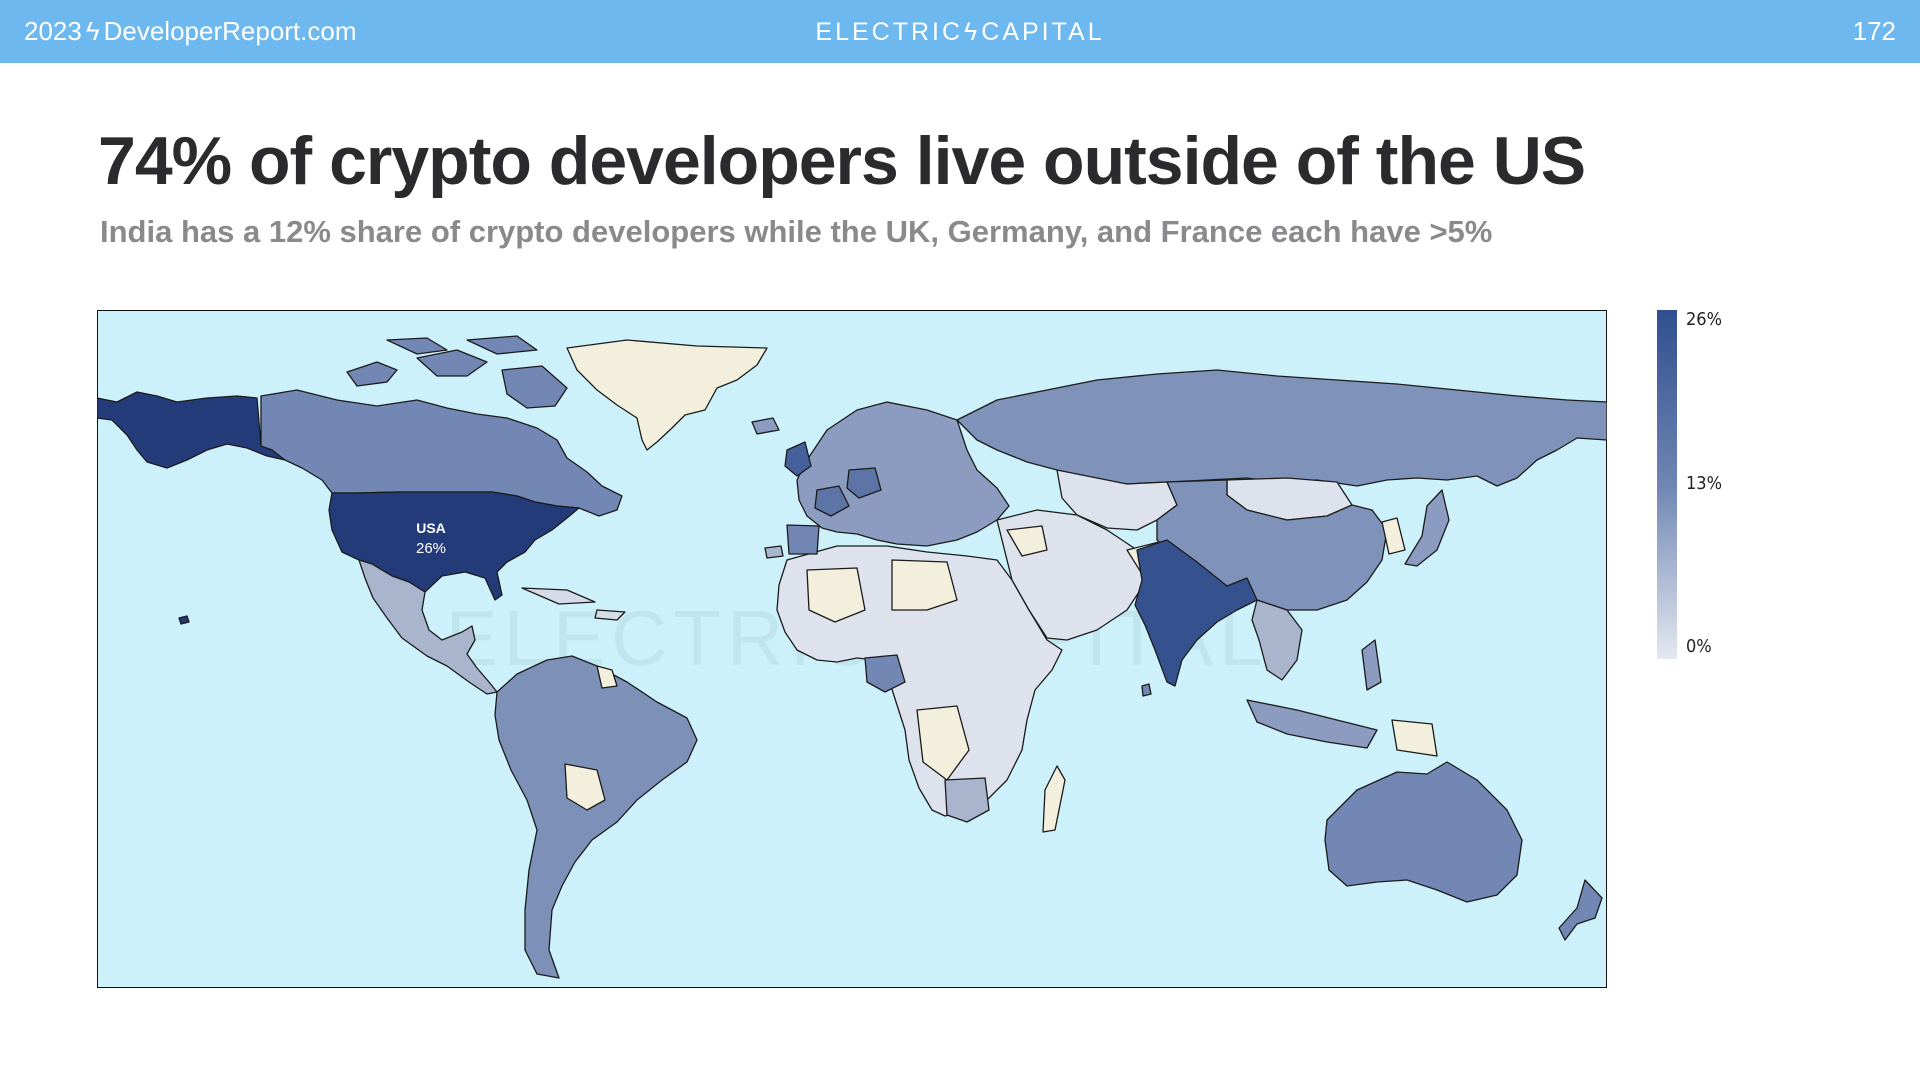 This screenshot has width=1920, height=1080. What do you see at coordinates (441, 453) in the screenshot?
I see `canada` at bounding box center [441, 453].